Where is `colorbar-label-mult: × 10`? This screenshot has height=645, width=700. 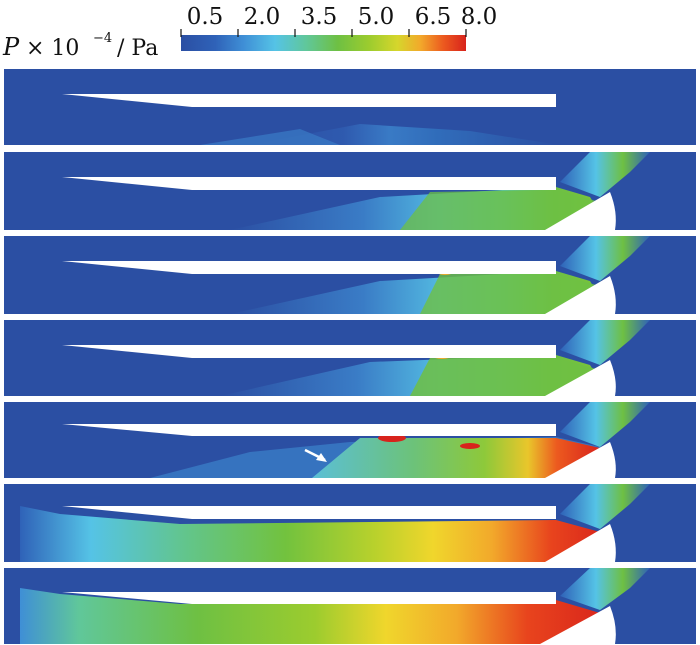 colorbar-label-mult: × 10 is located at coordinates (52, 48).